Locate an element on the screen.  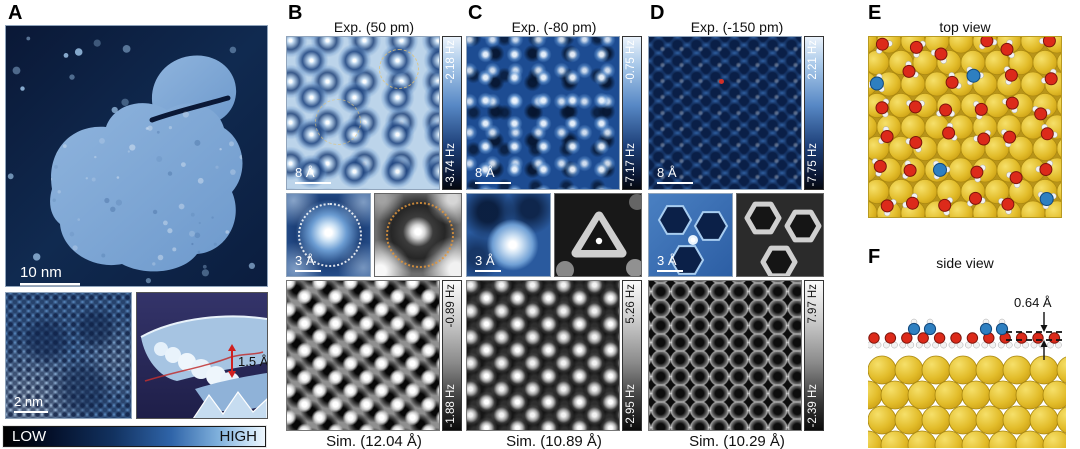
panel-d-sim-colorbar: 7.97 Hz -2.39 Hz is located at coordinates (814, 355).